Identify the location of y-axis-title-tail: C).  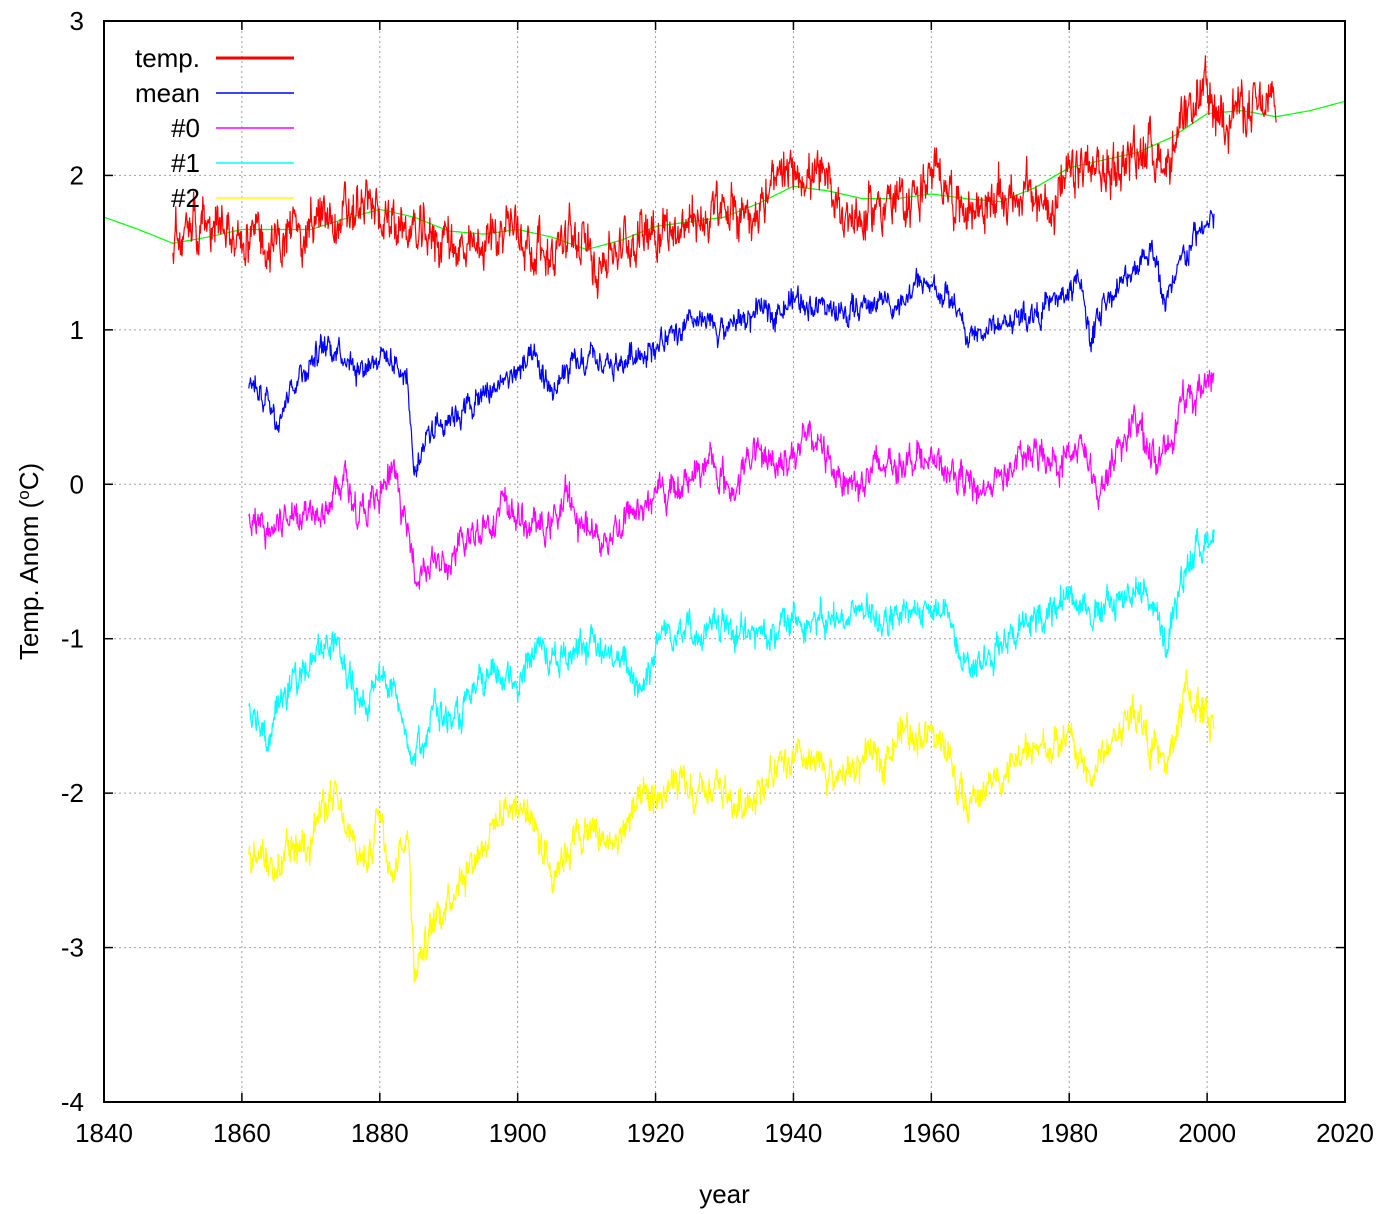
(29, 476).